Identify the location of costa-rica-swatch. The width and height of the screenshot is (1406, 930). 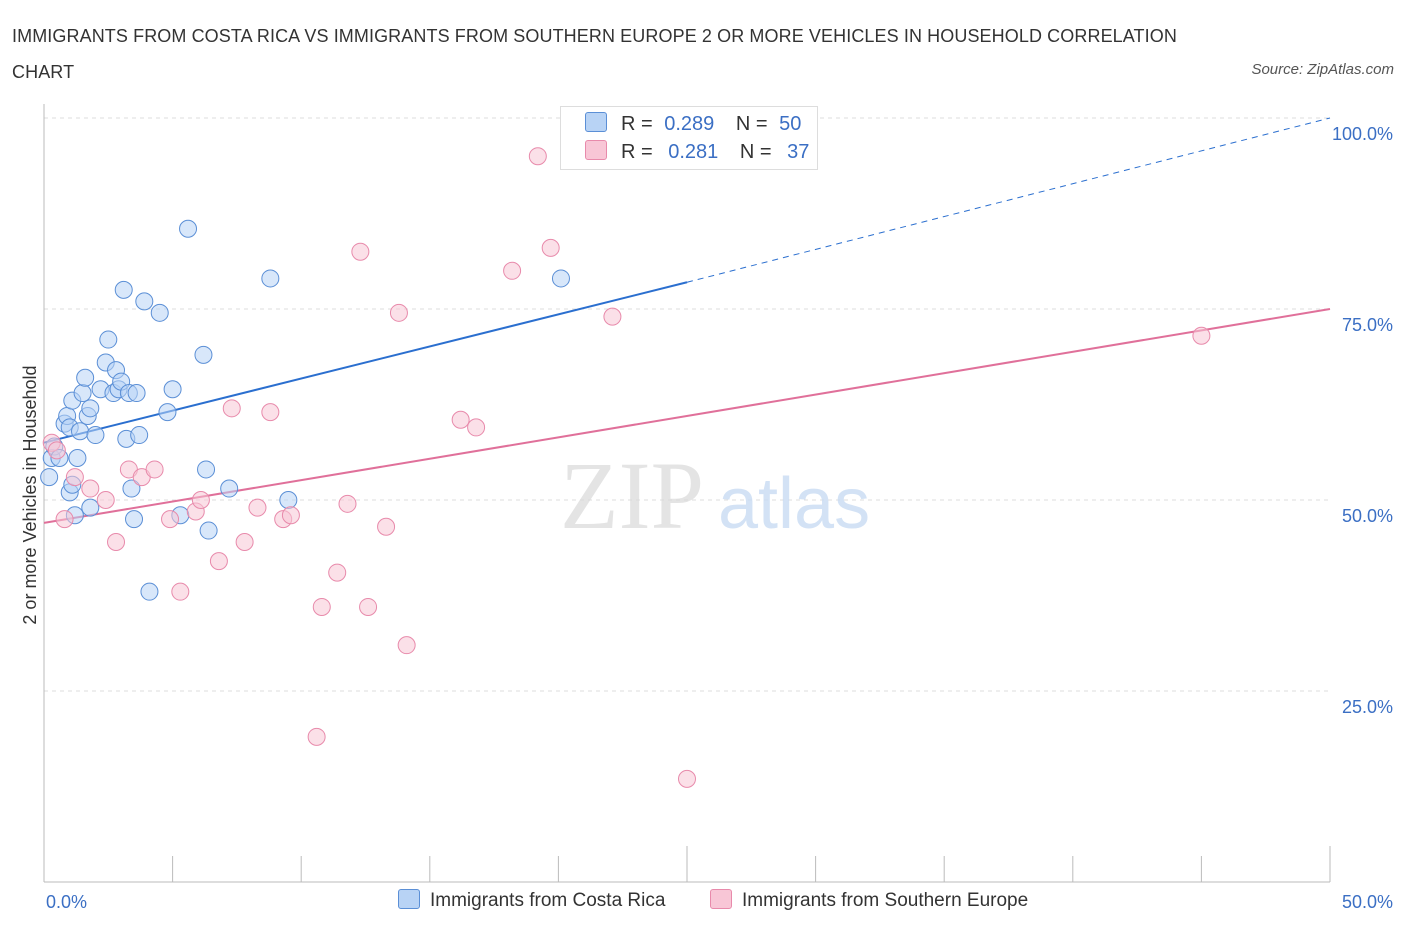
(596, 122).